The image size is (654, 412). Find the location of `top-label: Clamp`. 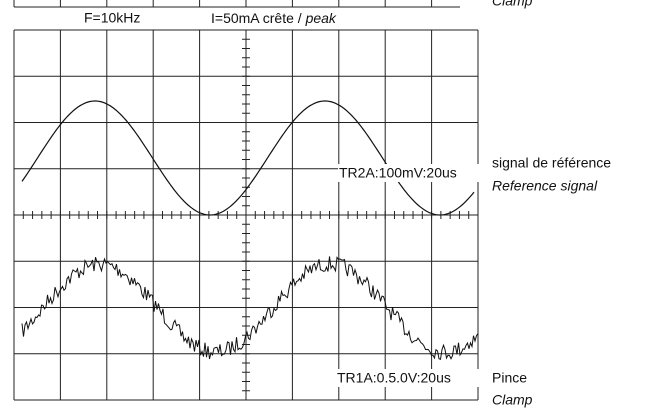

top-label: Clamp is located at coordinates (512, 4).